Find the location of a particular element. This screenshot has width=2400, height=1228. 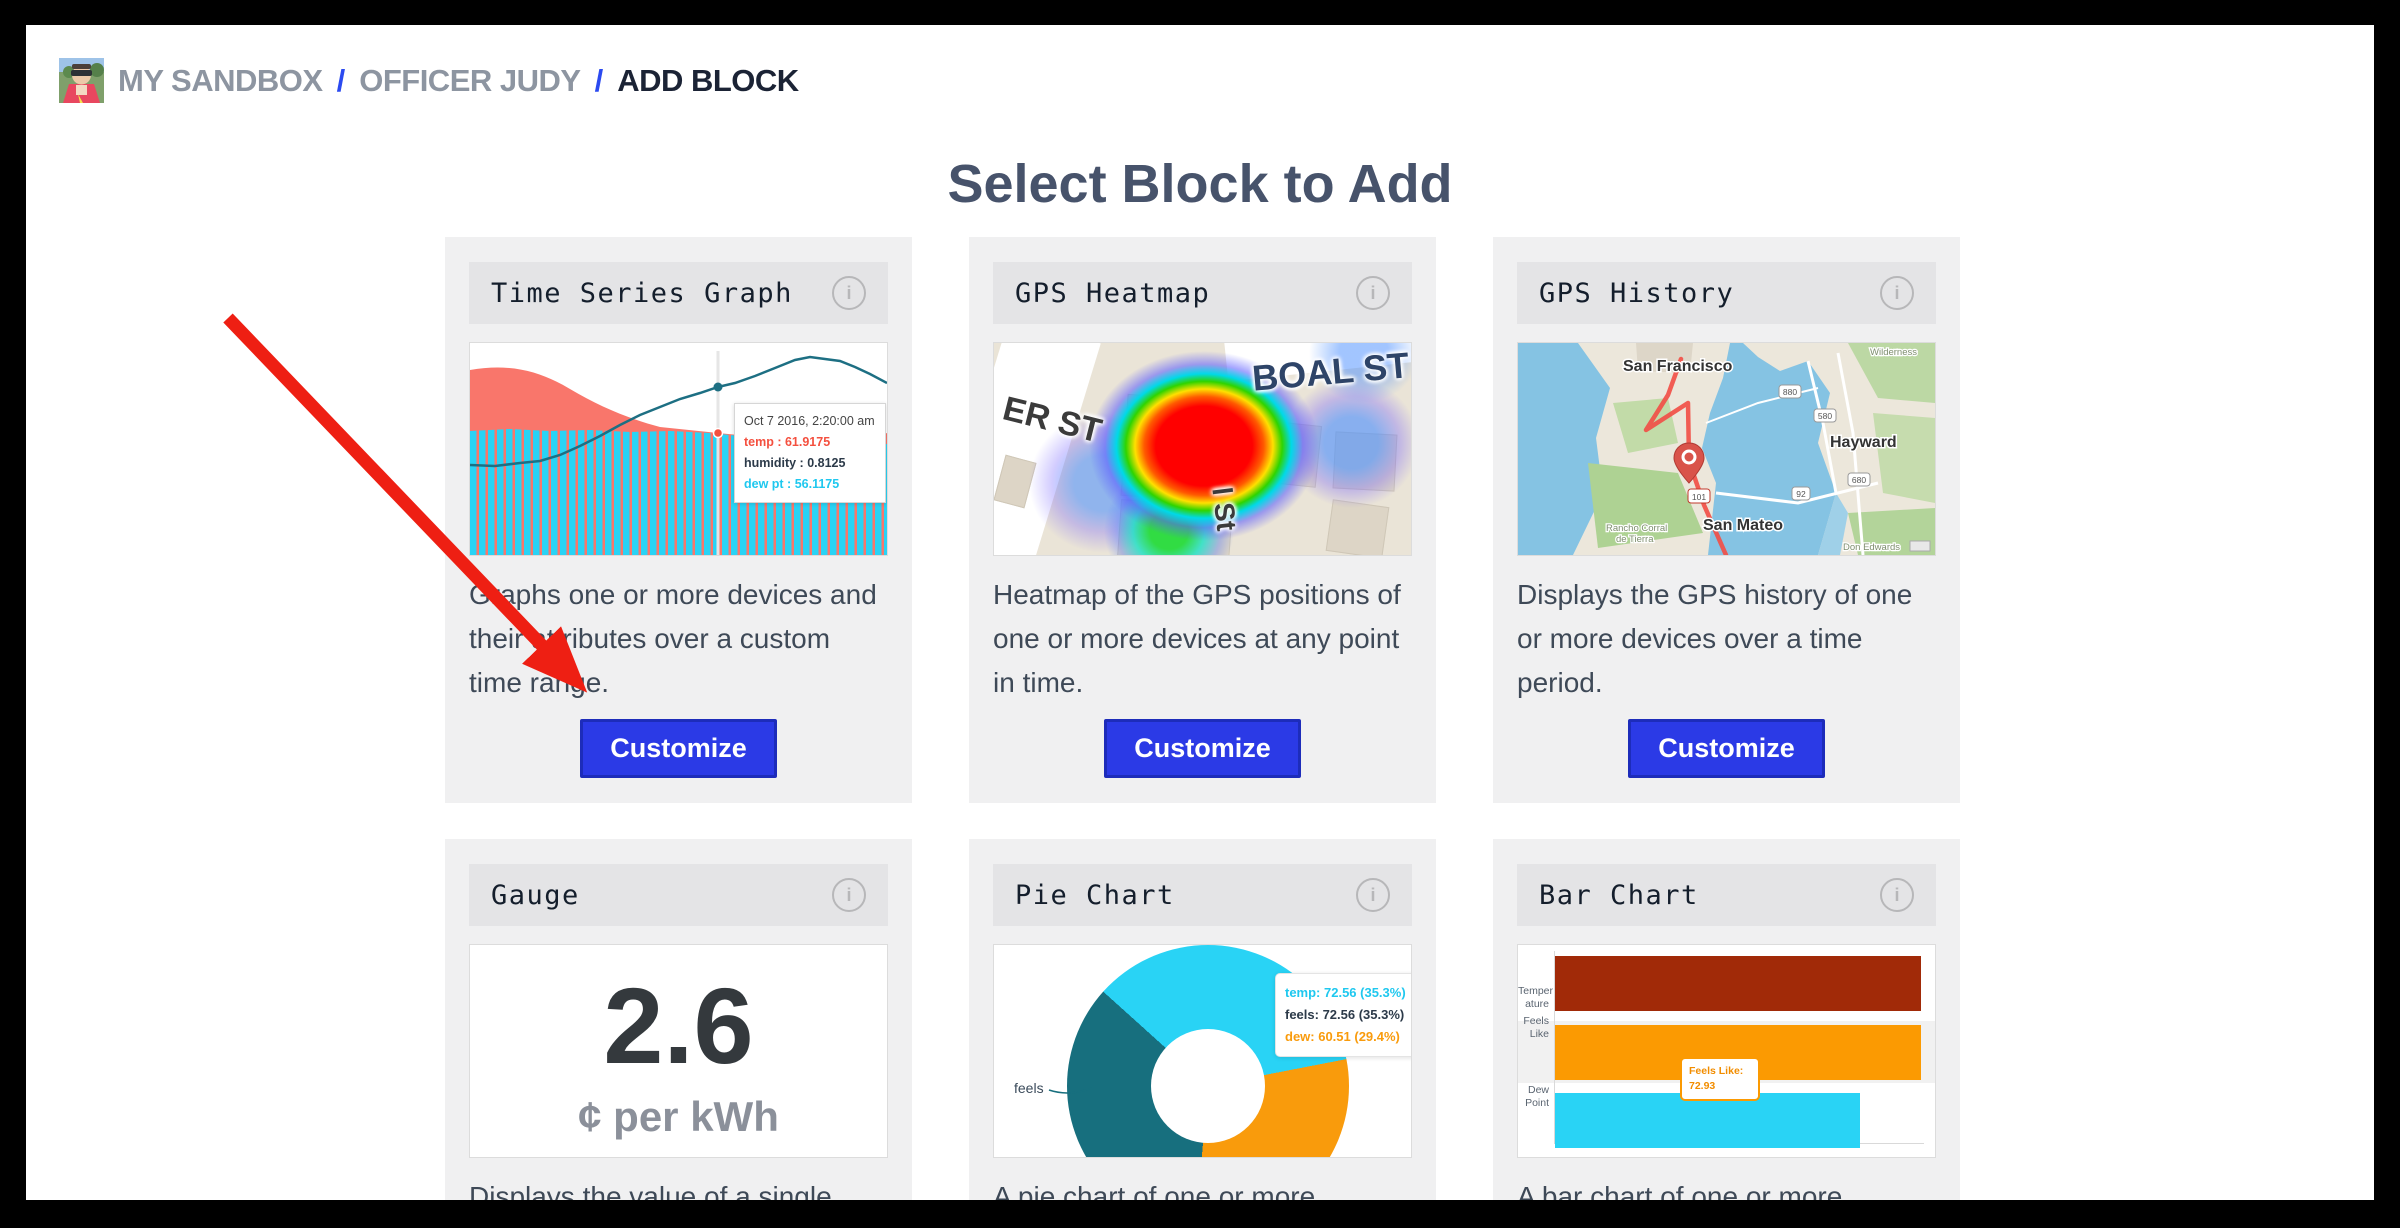

heat-blob-high is located at coordinates (1204, 446).